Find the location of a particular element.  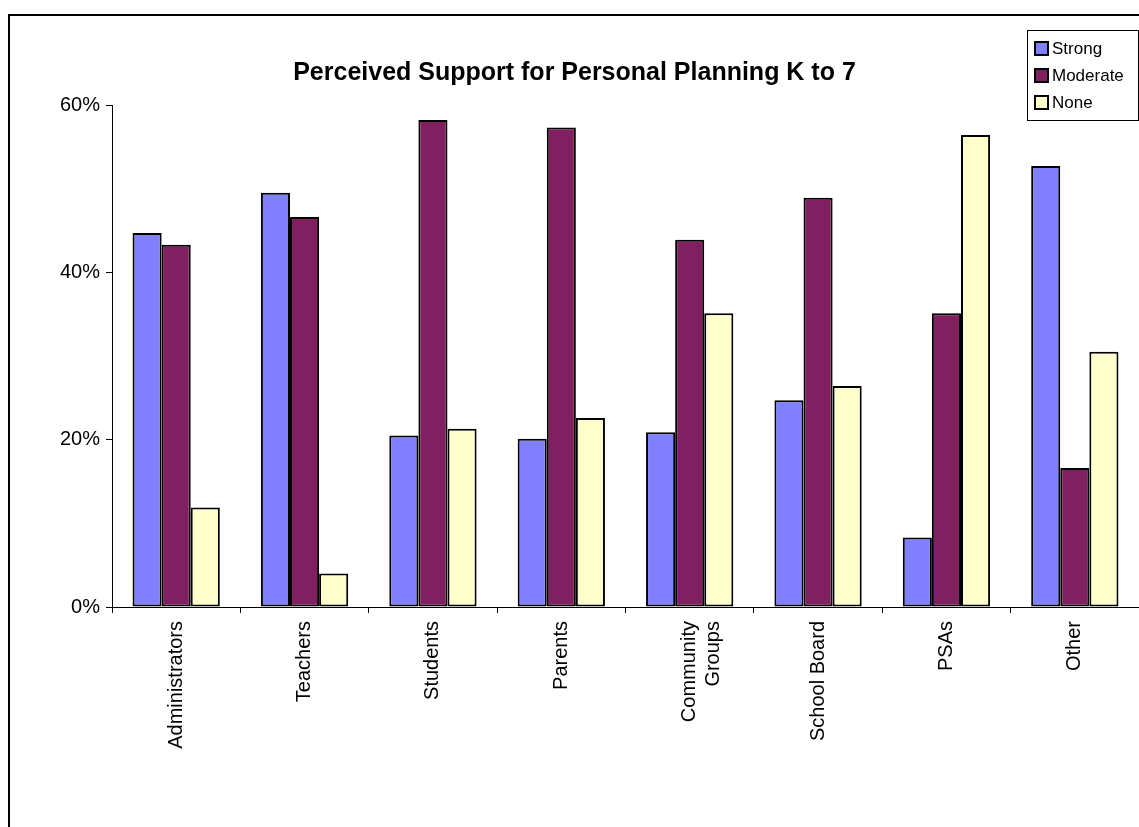

x-tick-label: Community Groups is located at coordinates (700, 672).